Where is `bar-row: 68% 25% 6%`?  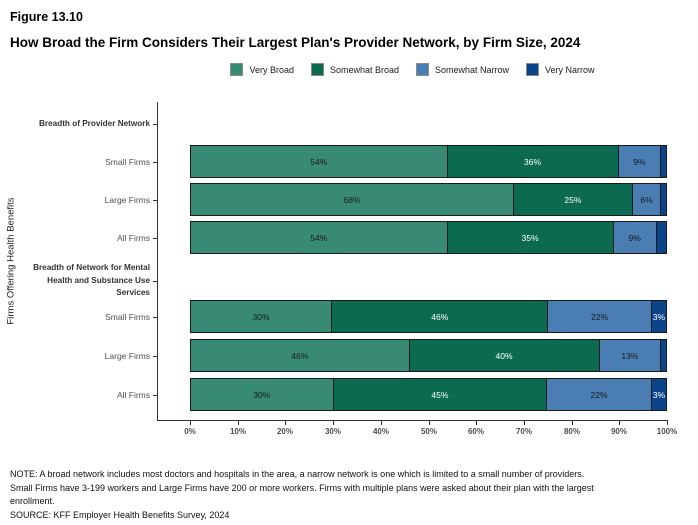
bar-row: 68% 25% 6% is located at coordinates (428, 199).